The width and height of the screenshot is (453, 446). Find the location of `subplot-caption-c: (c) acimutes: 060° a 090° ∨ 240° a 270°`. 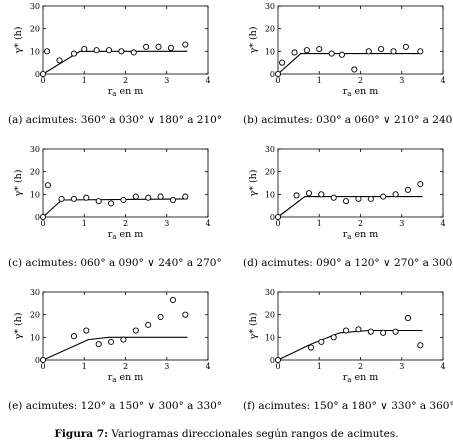

subplot-caption-c: (c) acimutes: 060° a 090° ∨ 240° a 270° is located at coordinates (115, 263).